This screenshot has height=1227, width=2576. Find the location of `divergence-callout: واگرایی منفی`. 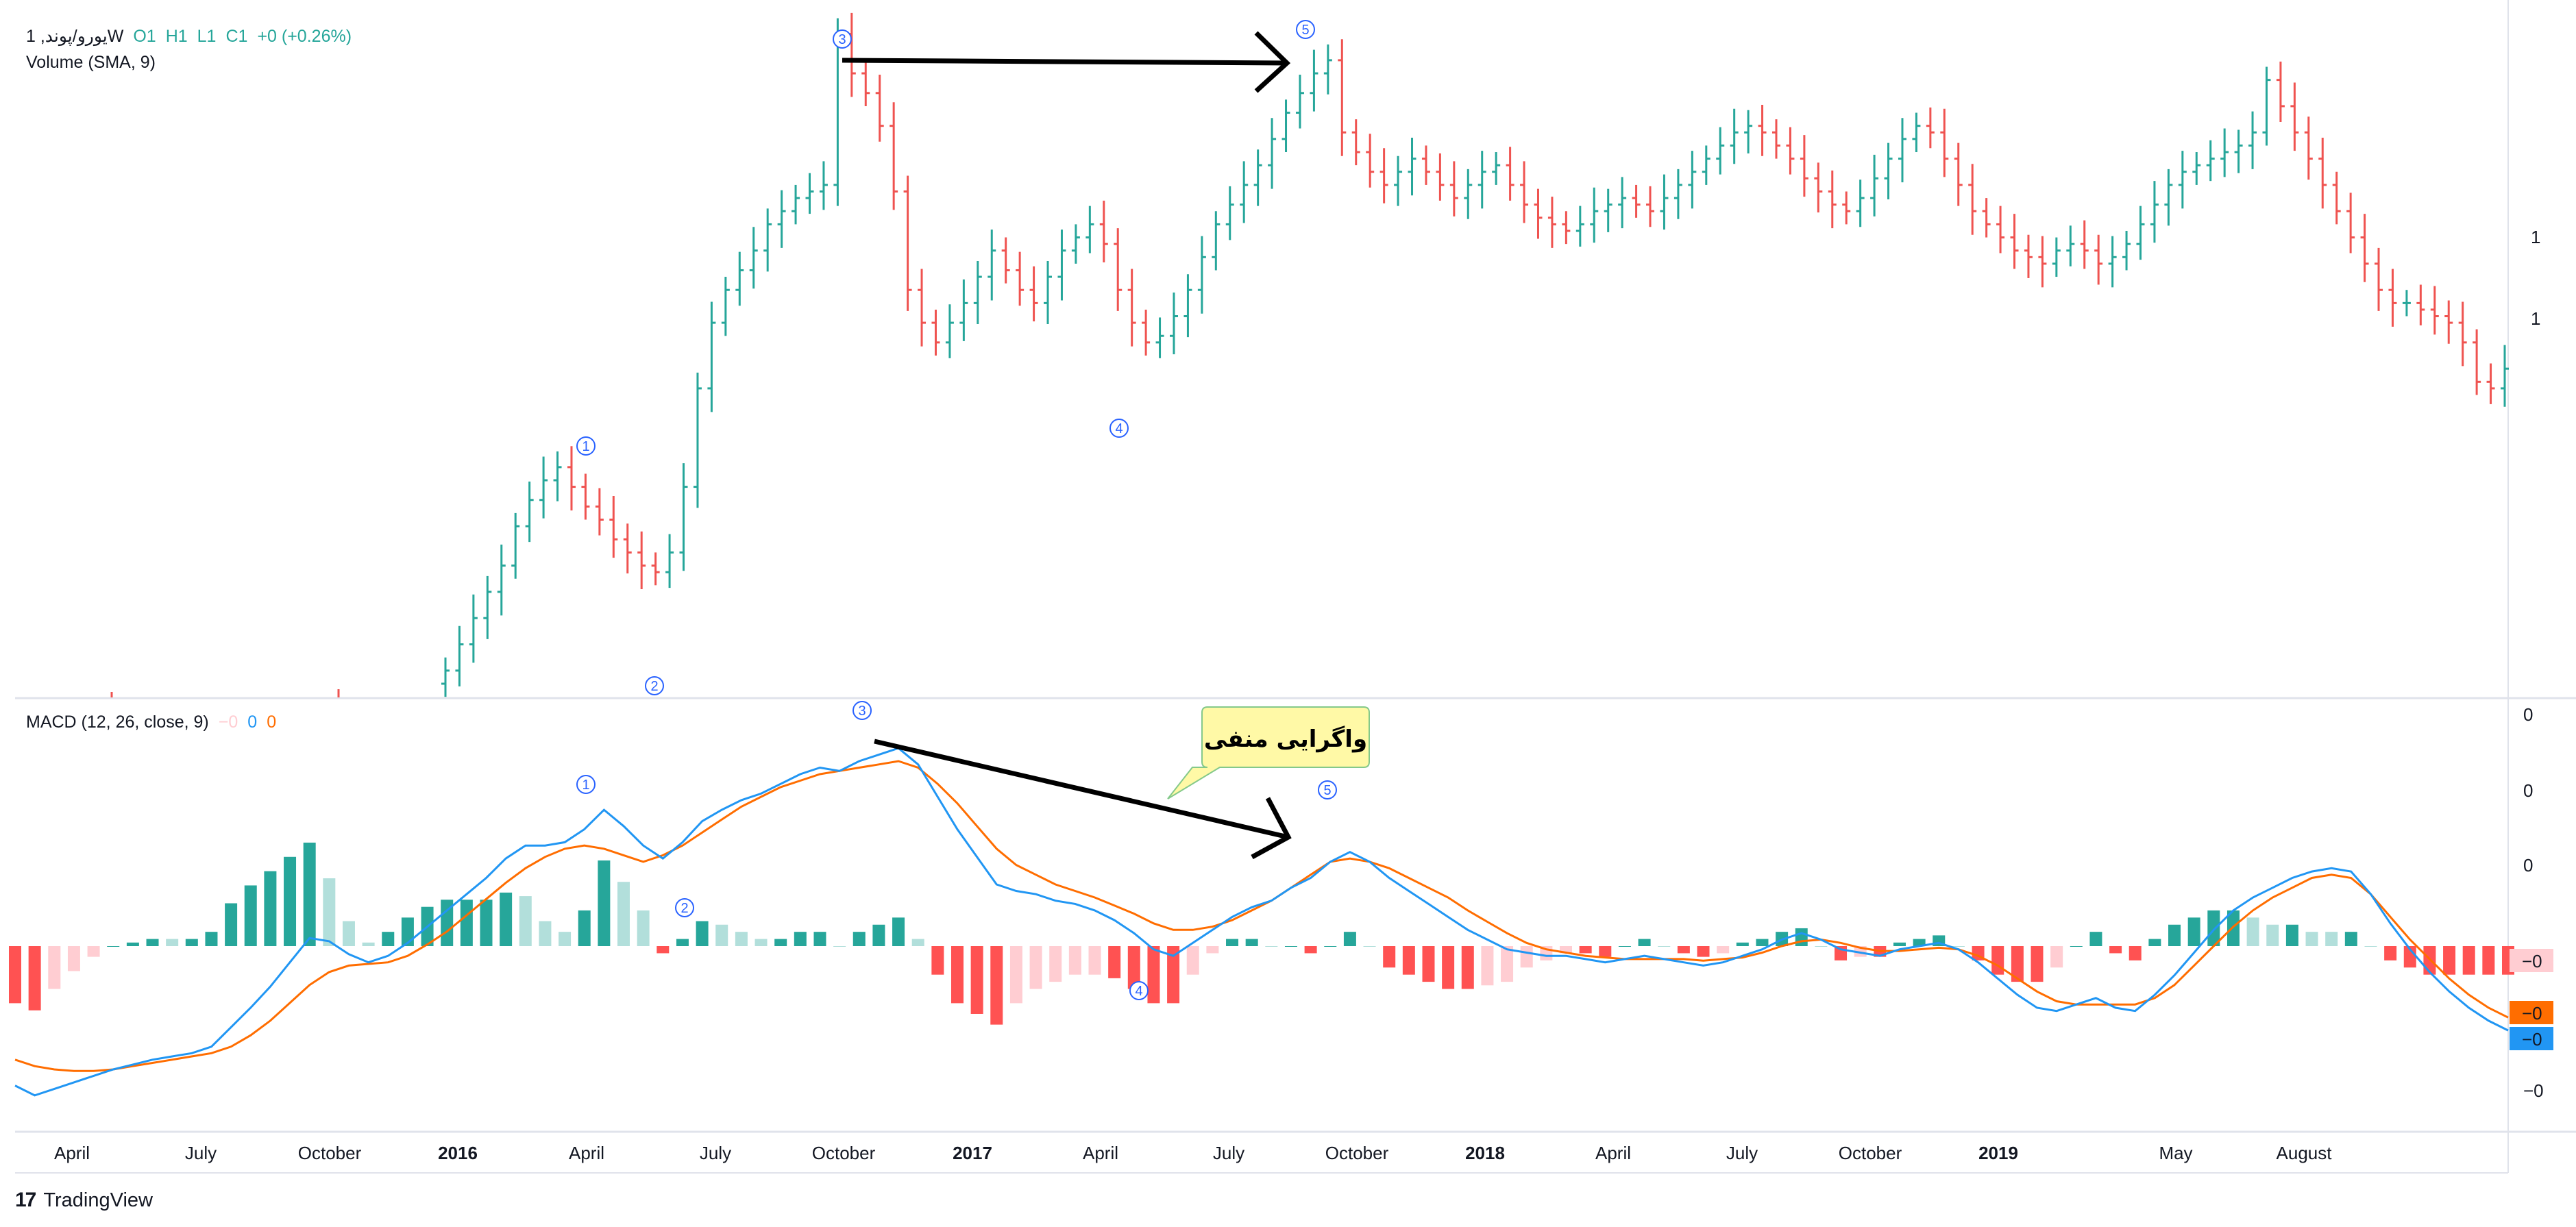

divergence-callout: واگرایی منفی is located at coordinates (1268, 753).